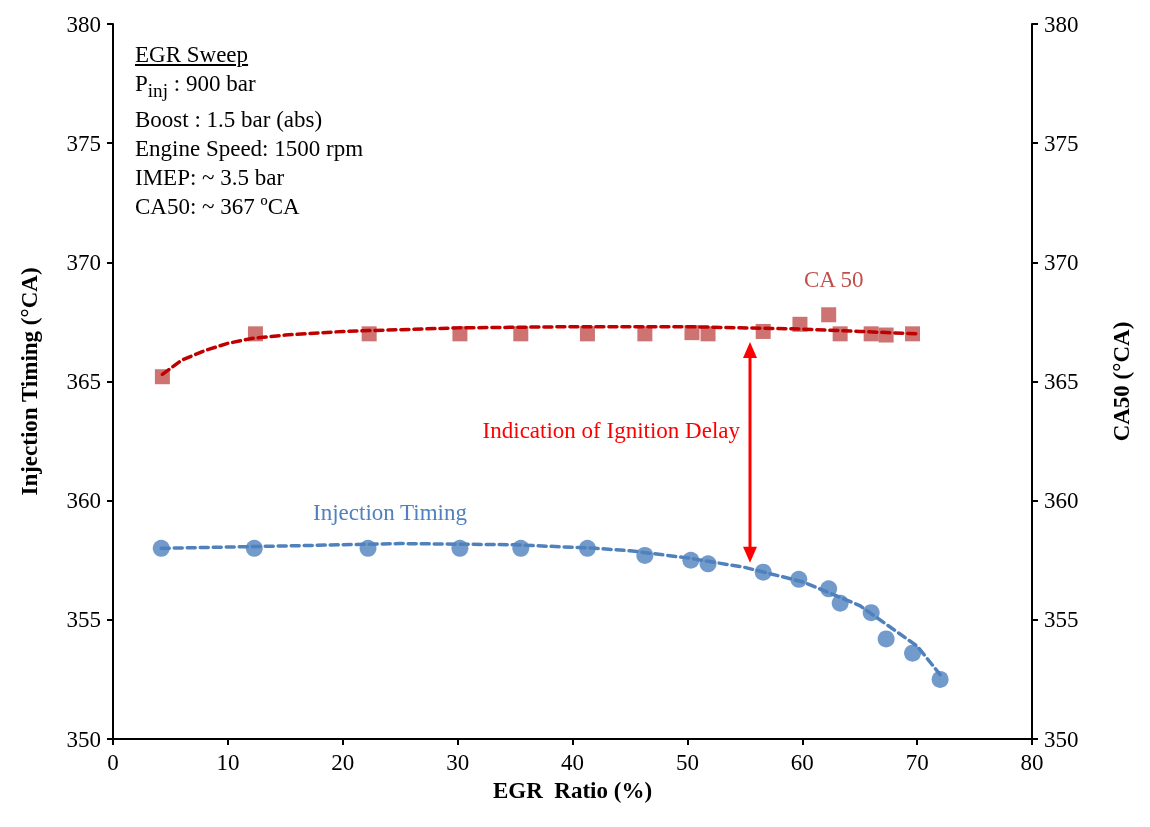 The height and width of the screenshot is (827, 1150). What do you see at coordinates (83, 501) in the screenshot?
I see `y-tick-label: 360` at bounding box center [83, 501].